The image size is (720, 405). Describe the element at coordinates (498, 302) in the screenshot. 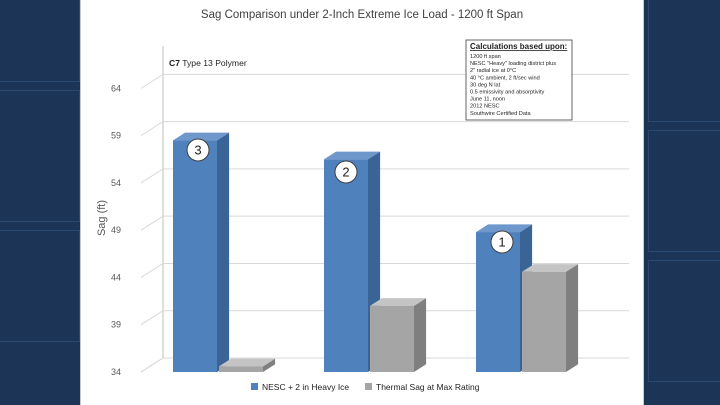

I see `bar-ice-max-ice` at that location.